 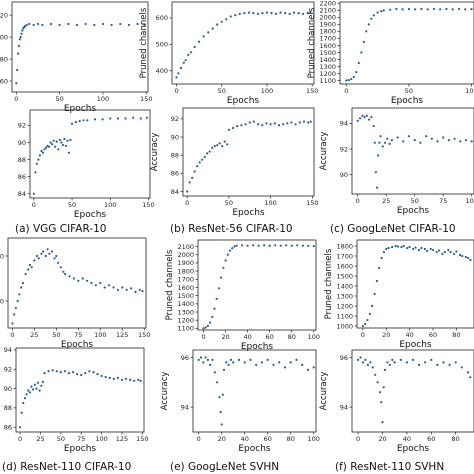 I want to click on y-tick-label: 2200, so click(x=327, y=4).